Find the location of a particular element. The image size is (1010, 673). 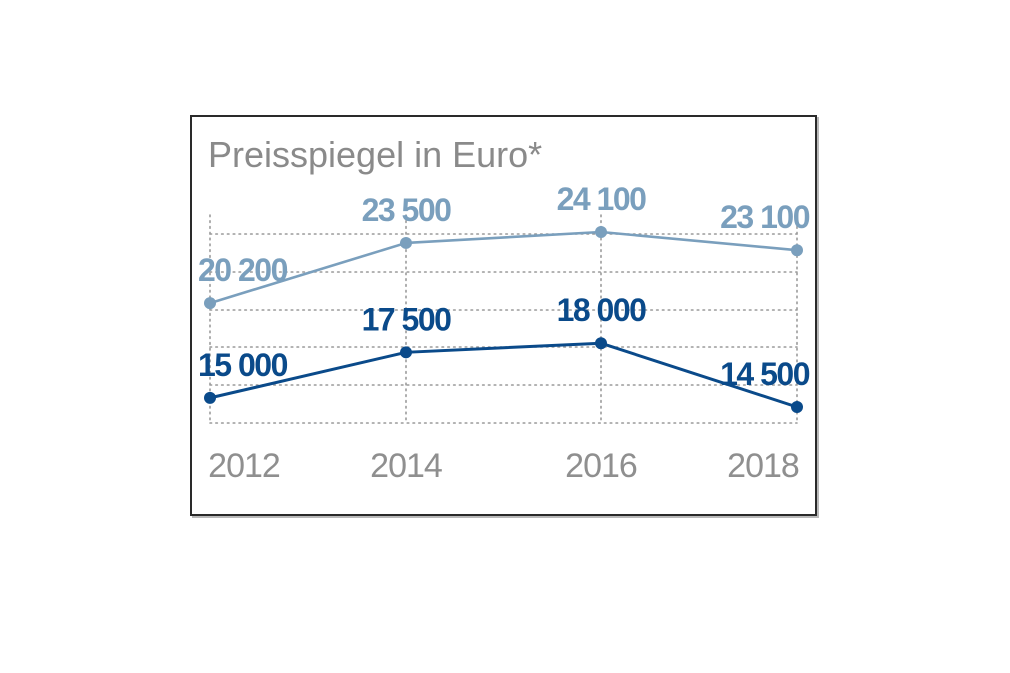

value-label: 14 500 is located at coordinates (765, 374).